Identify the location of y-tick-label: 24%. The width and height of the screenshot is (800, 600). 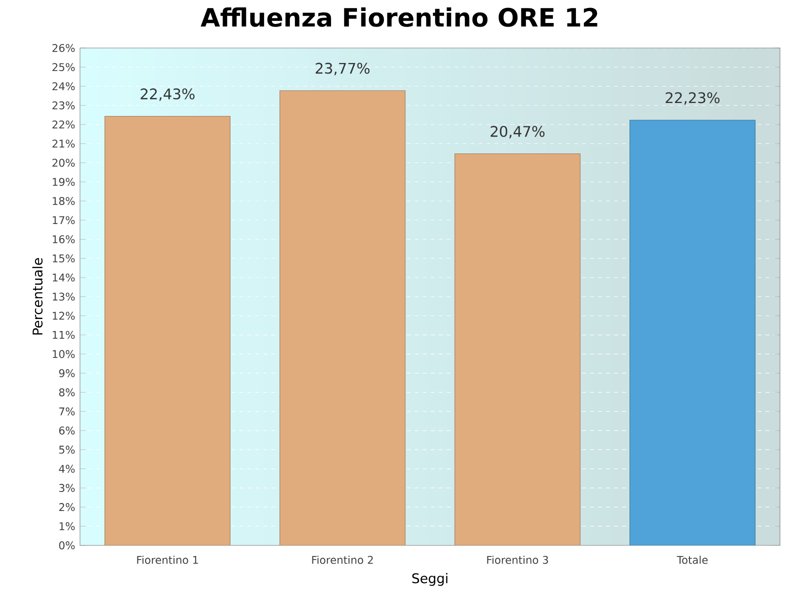
(63, 86).